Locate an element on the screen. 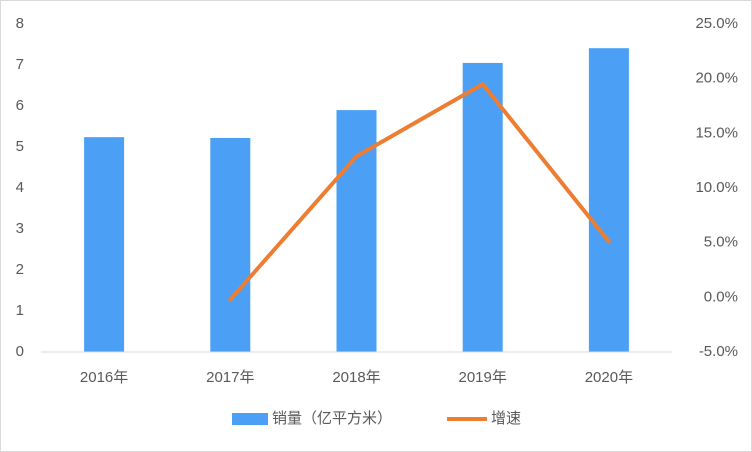  y-tick-label: 0 is located at coordinates (20, 351).